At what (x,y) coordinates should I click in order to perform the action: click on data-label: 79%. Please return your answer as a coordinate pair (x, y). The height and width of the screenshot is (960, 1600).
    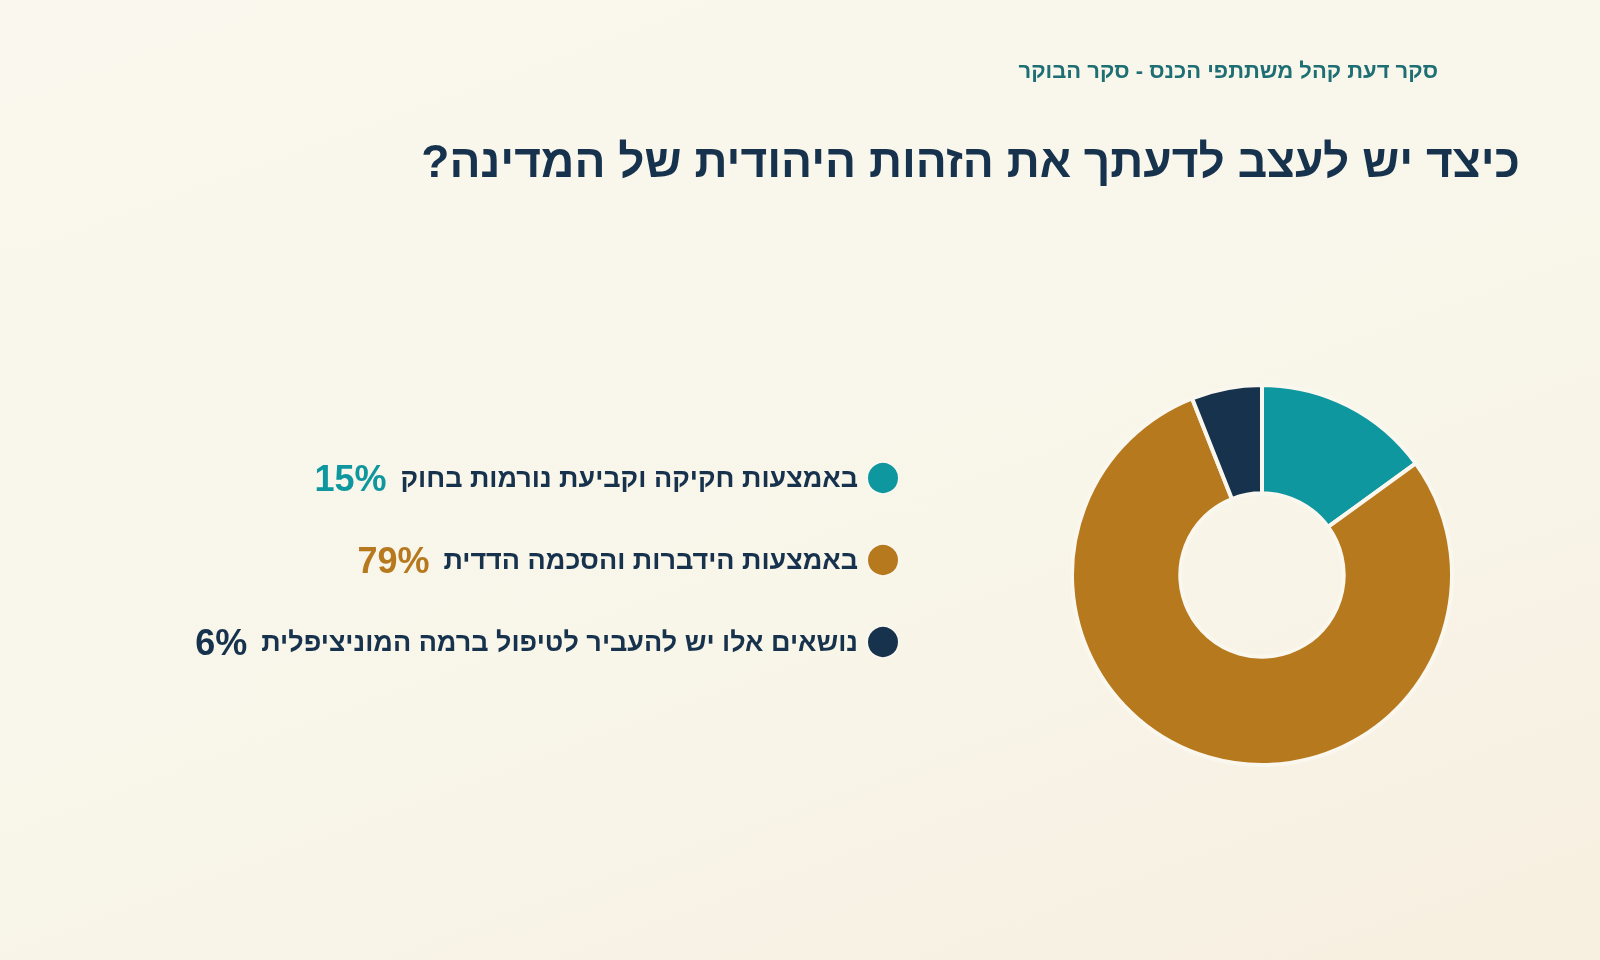
    Looking at the image, I should click on (393, 560).